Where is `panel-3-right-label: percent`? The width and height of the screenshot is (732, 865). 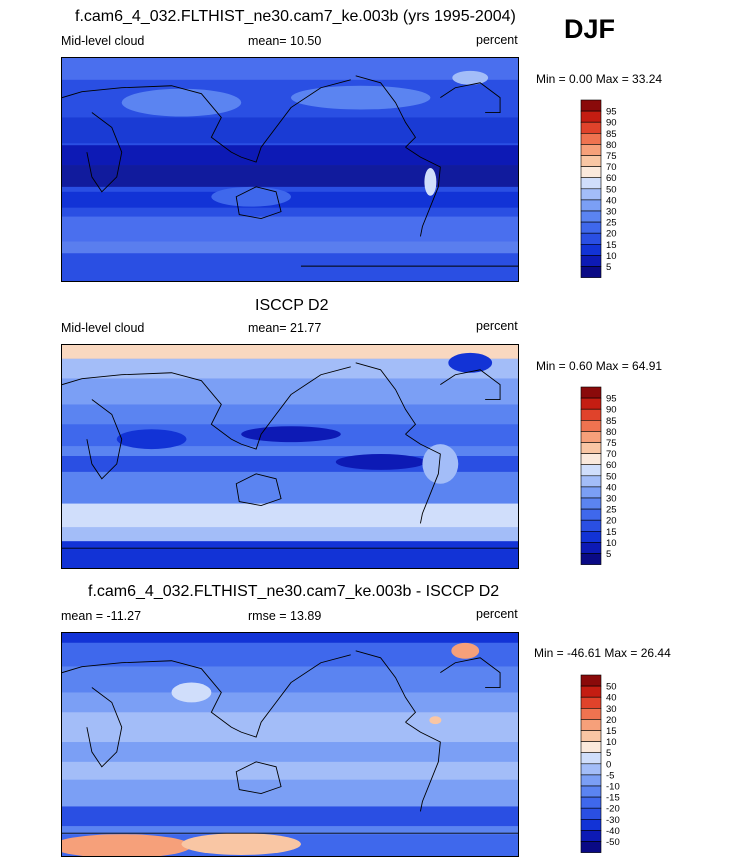 panel-3-right-label: percent is located at coordinates (497, 614).